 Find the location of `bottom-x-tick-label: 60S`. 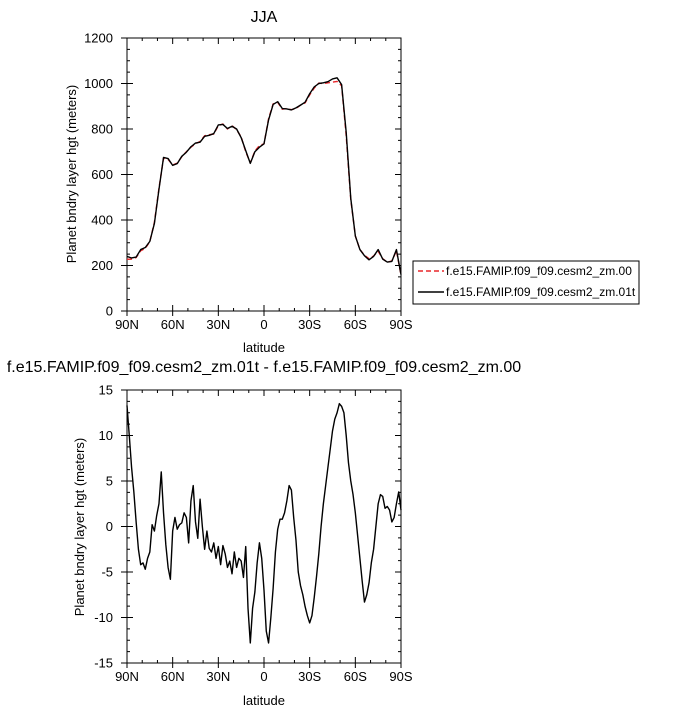

bottom-x-tick-label: 60S is located at coordinates (355, 676).